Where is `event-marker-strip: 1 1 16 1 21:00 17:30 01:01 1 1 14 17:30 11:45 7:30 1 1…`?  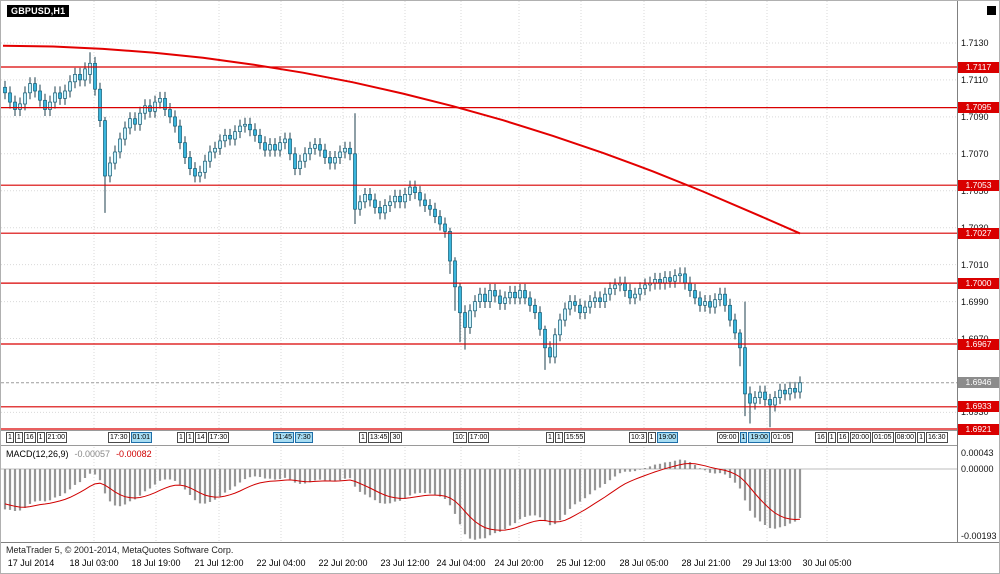
event-marker-strip: 1 1 16 1 21:00 17:30 01:01 1 1 14 17:30 11:45 7:30 1 1… is located at coordinates (479, 438).